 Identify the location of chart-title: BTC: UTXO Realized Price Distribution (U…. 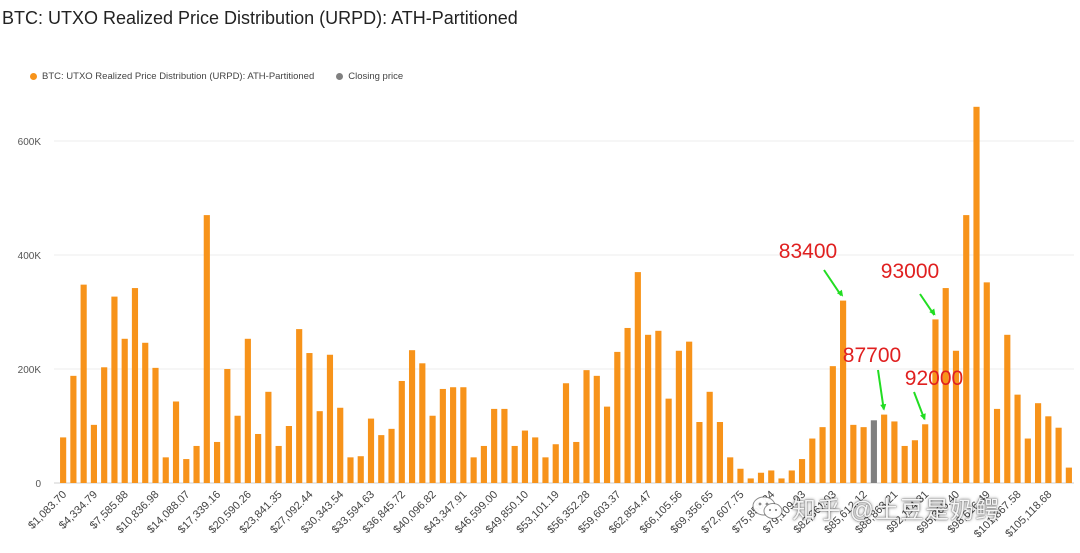
(260, 18).